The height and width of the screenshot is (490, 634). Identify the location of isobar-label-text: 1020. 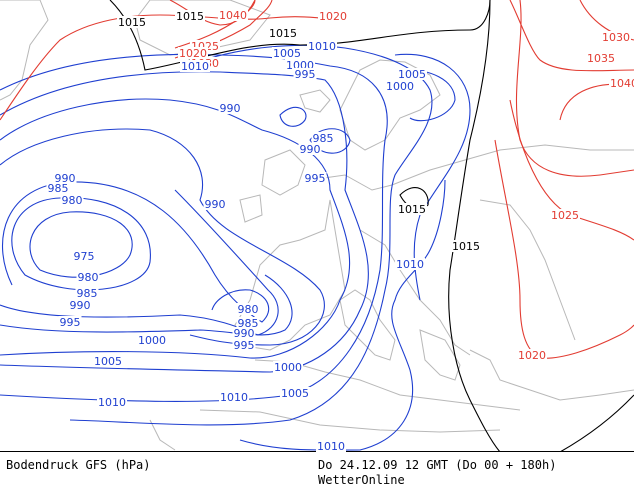
(333, 16).